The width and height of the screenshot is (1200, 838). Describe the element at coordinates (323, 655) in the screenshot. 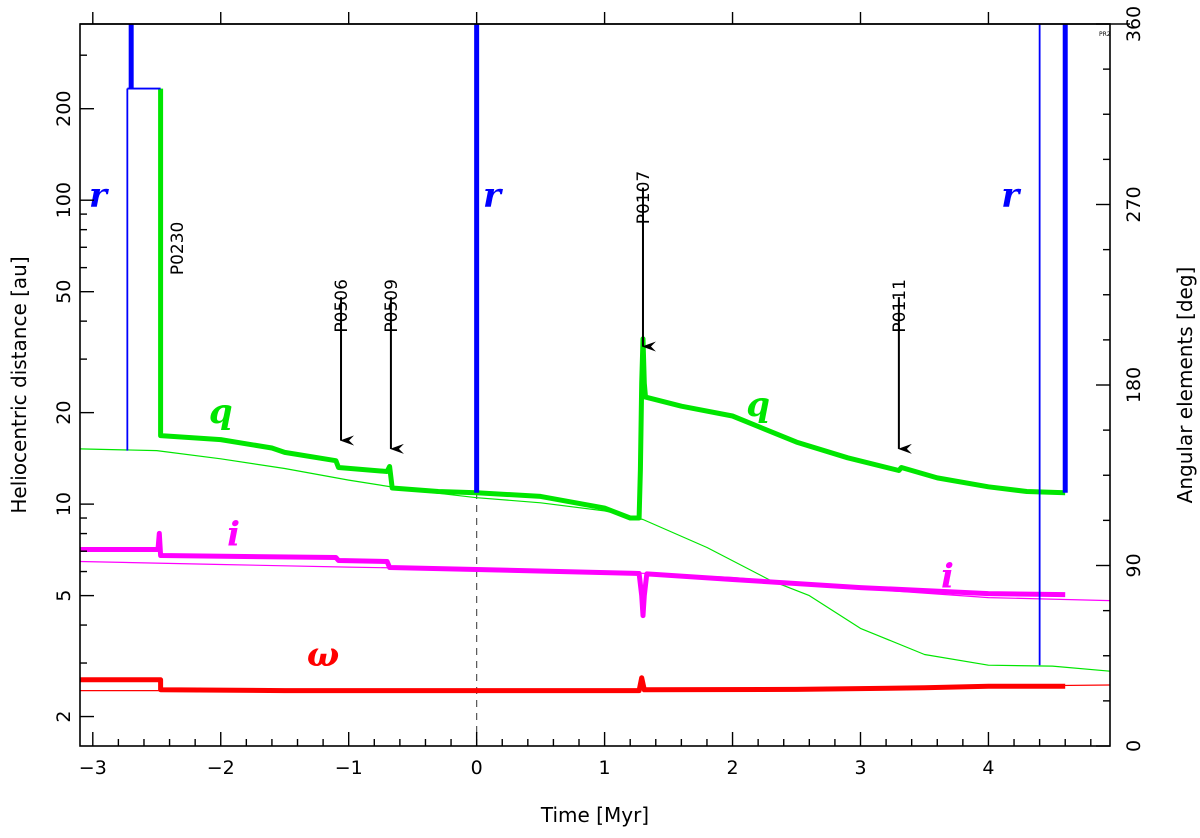

I see `series-label-omega: ω` at that location.